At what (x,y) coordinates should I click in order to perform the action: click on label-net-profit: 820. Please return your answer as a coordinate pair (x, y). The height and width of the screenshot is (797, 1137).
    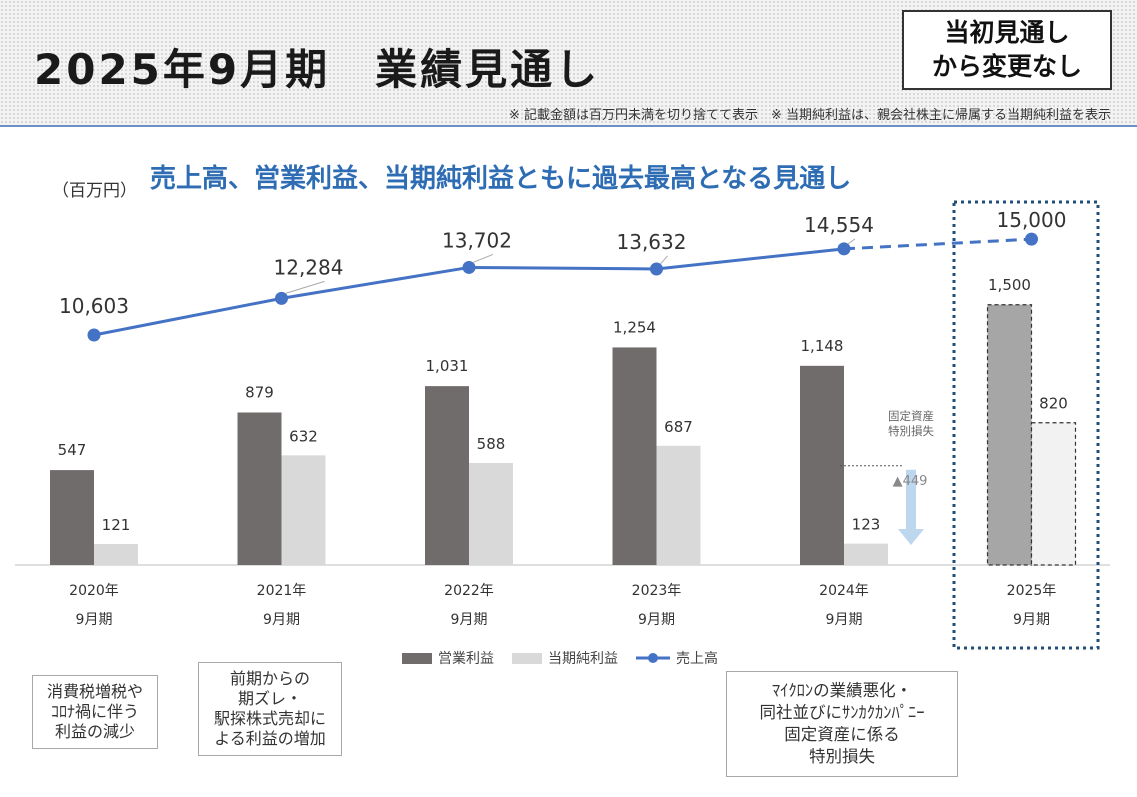
    Looking at the image, I should click on (1053, 404).